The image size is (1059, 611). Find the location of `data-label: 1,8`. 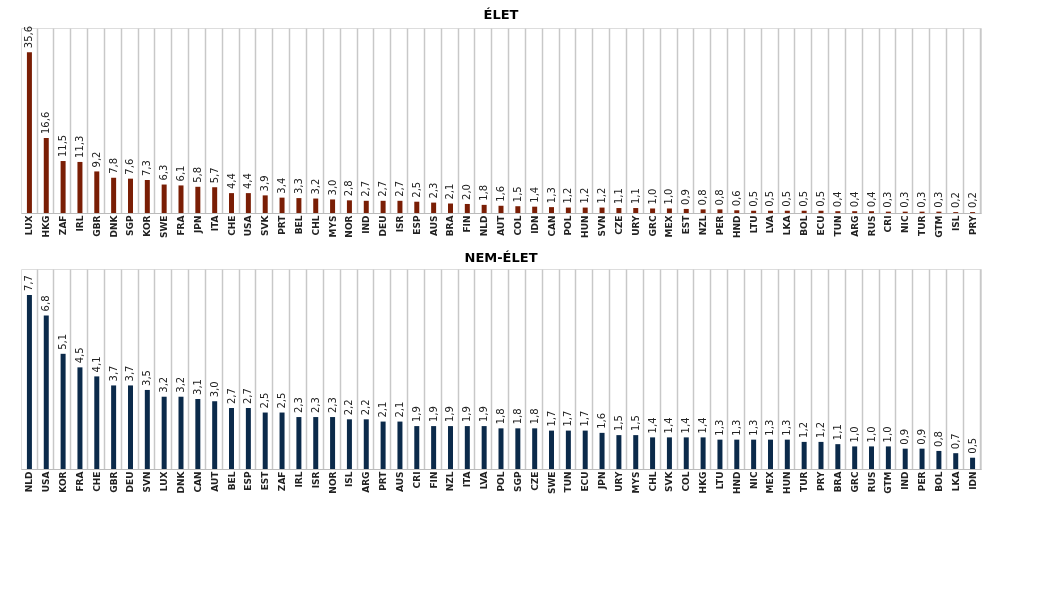

data-label: 1,8 is located at coordinates (534, 416).